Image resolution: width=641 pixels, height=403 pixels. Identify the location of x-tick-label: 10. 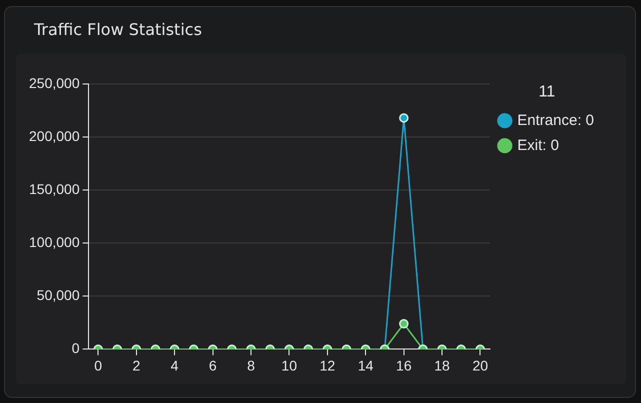
(289, 365).